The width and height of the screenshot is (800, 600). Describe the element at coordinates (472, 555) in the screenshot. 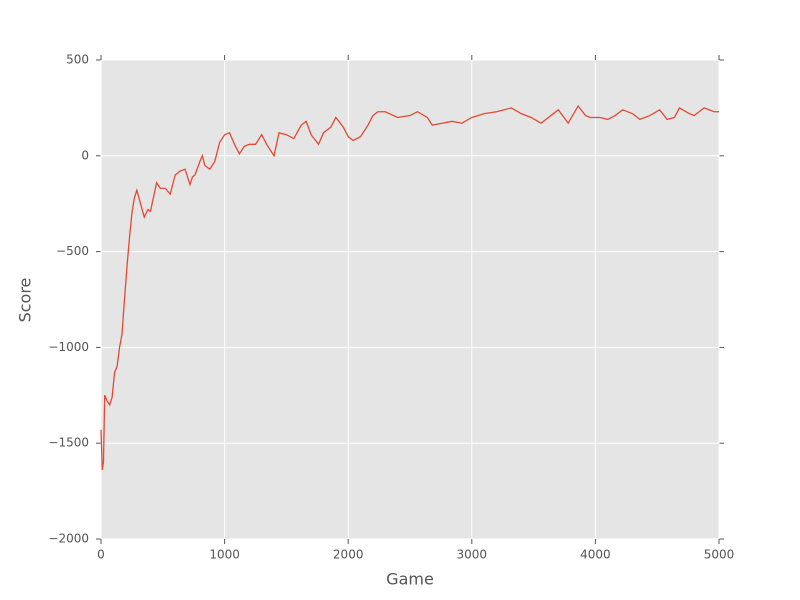

I see `x-tick-label: 3000` at that location.